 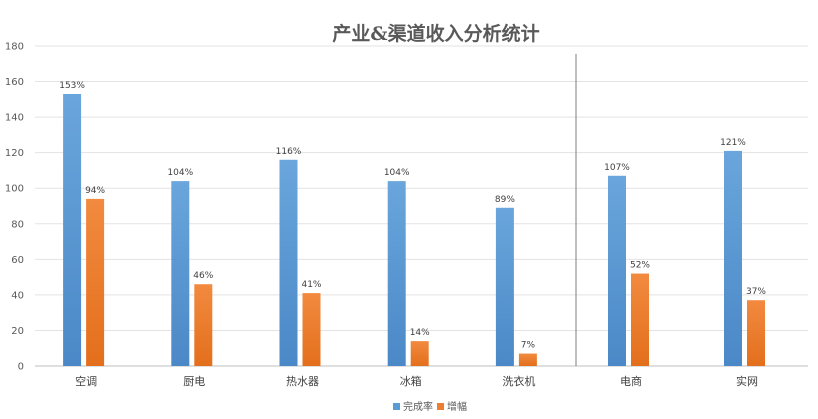 I want to click on data-label: 107%, so click(x=617, y=168).